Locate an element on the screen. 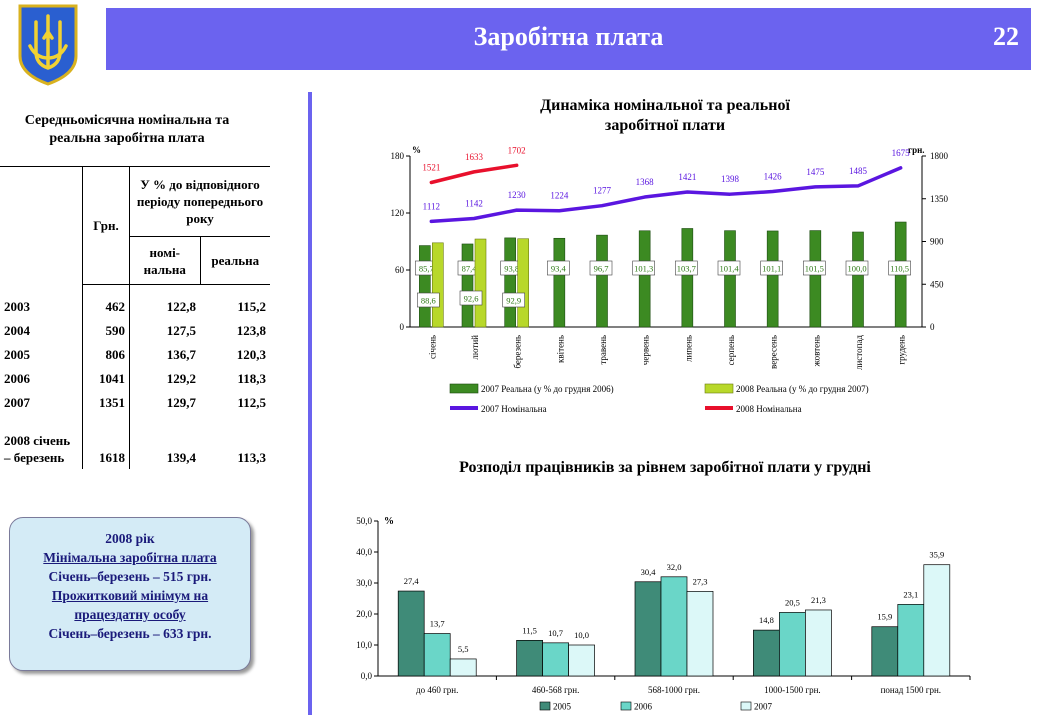 This screenshot has height=715, width=1047. table-row: 2005 806 136,7 120,3 is located at coordinates (135, 354).